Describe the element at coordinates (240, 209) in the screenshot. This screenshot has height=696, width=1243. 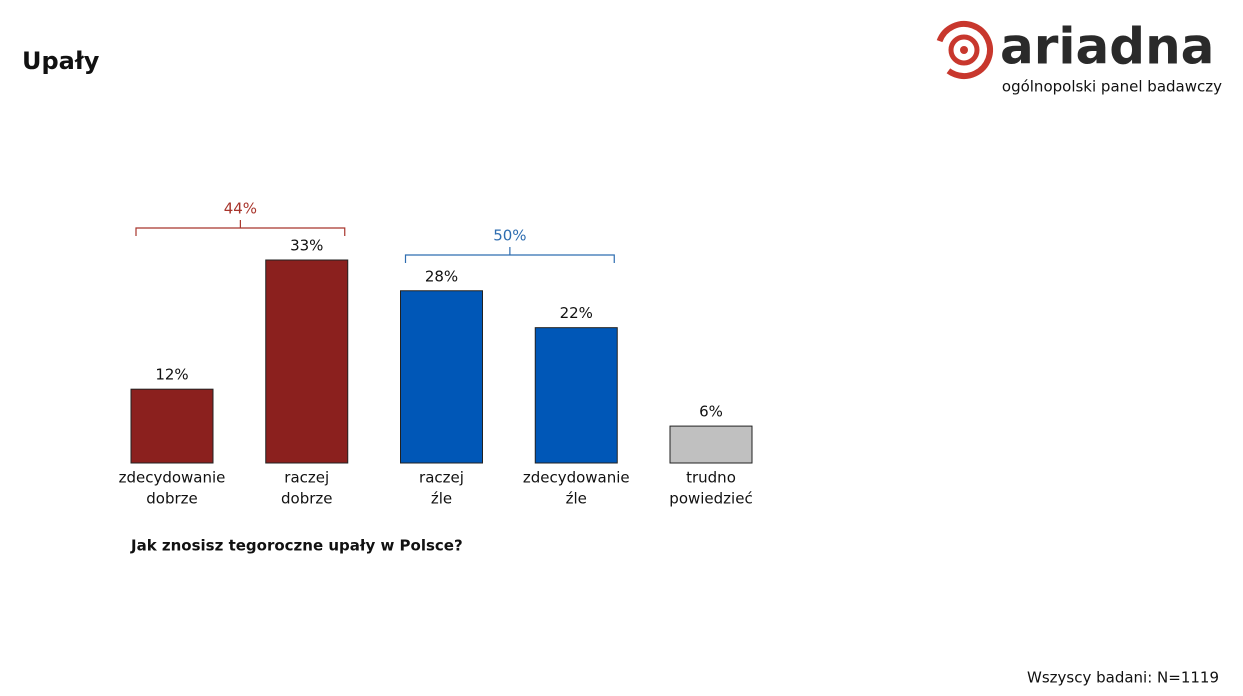
I see `group-label: 44%` at that location.